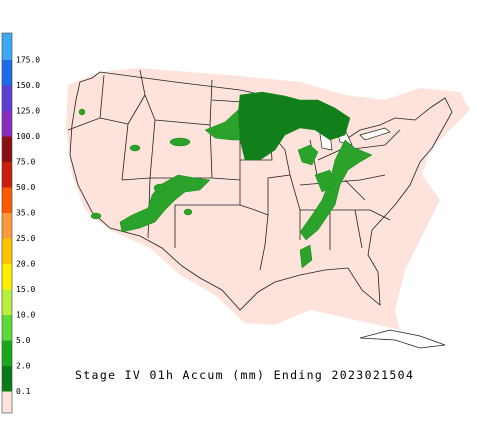  What do you see at coordinates (28, 136) in the screenshot?
I see `legend-label: 100.0` at bounding box center [28, 136].